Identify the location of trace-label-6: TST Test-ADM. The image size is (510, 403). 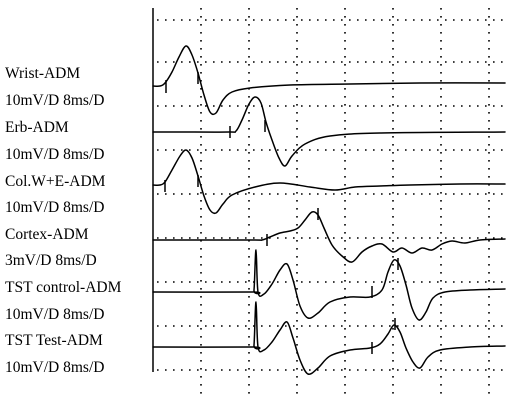
(54, 340).